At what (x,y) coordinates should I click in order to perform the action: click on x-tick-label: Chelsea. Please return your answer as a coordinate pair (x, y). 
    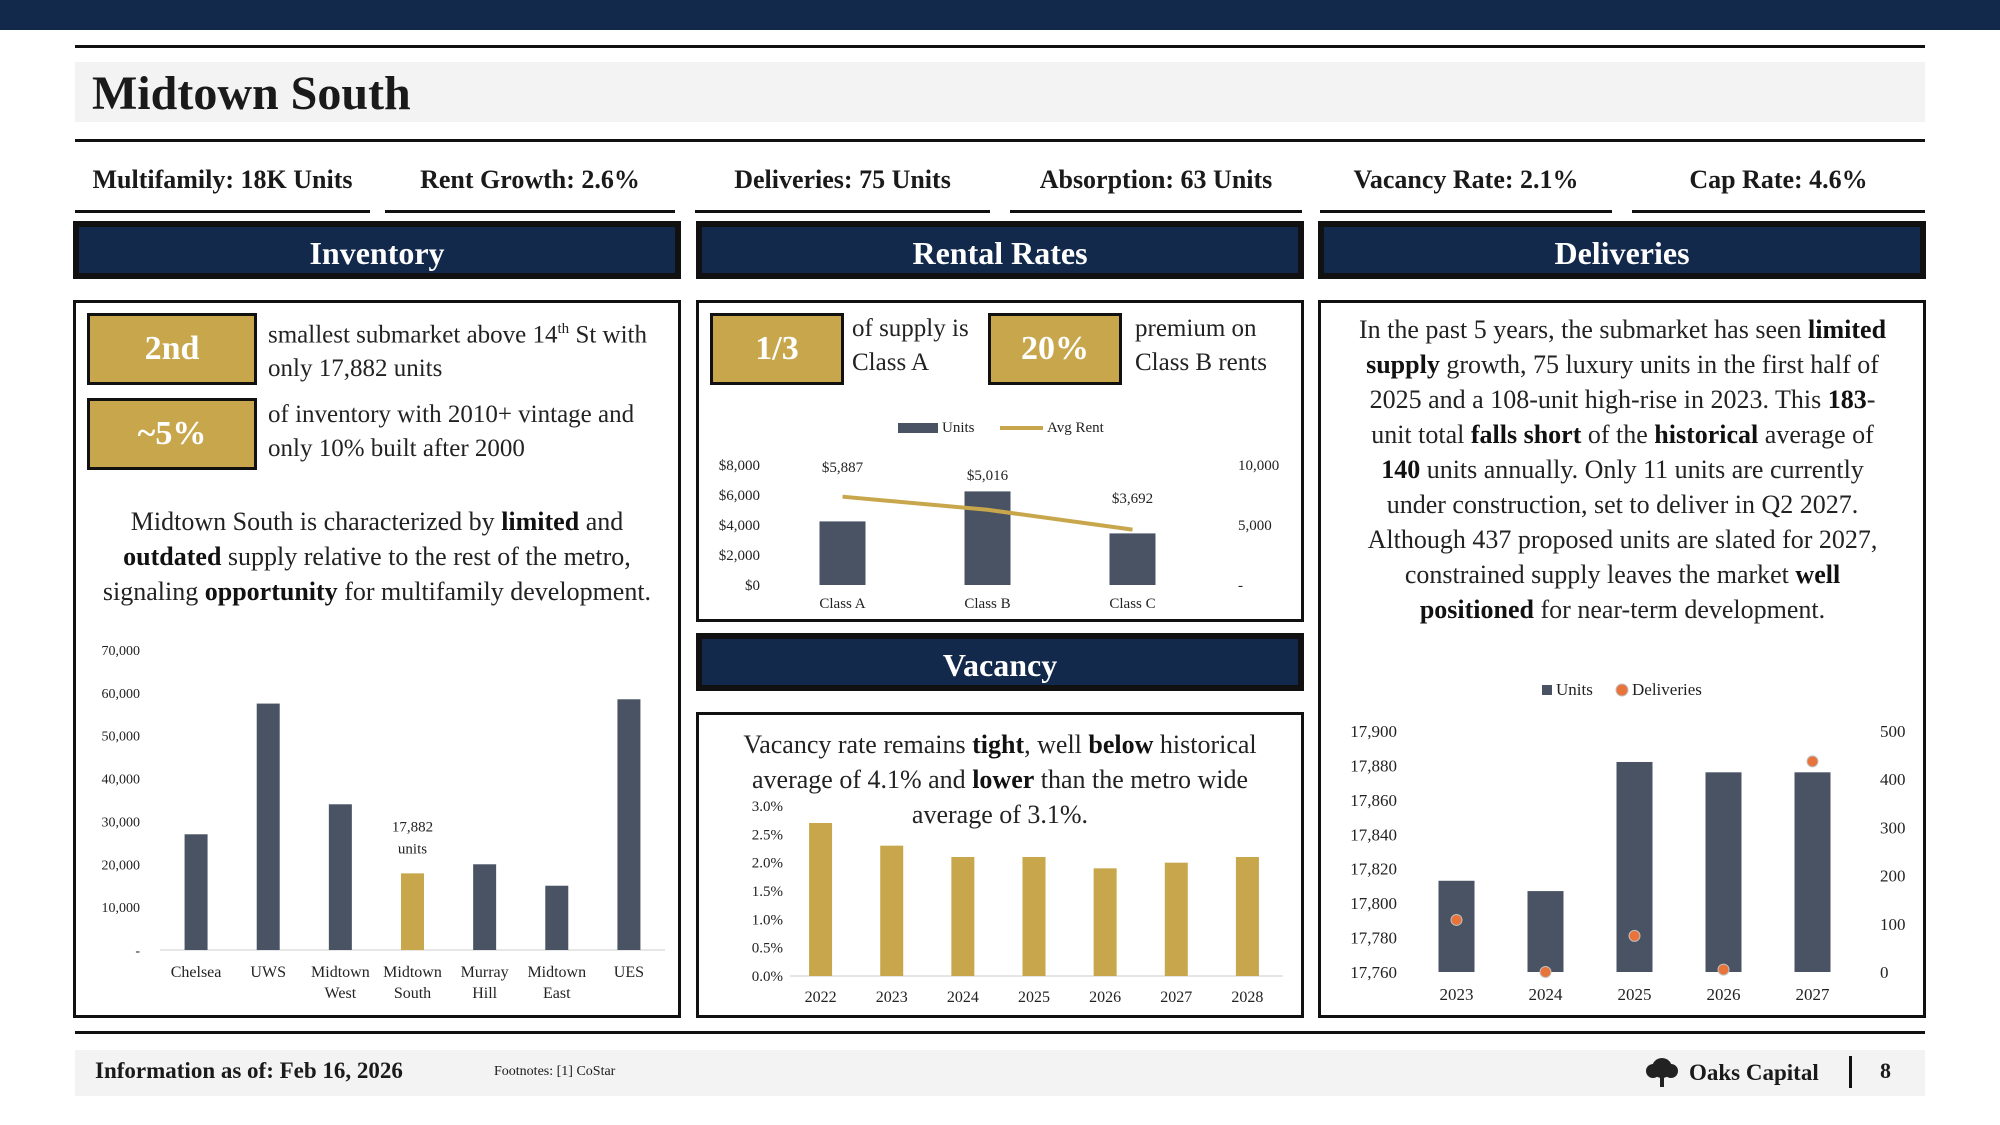
    Looking at the image, I should click on (196, 972).